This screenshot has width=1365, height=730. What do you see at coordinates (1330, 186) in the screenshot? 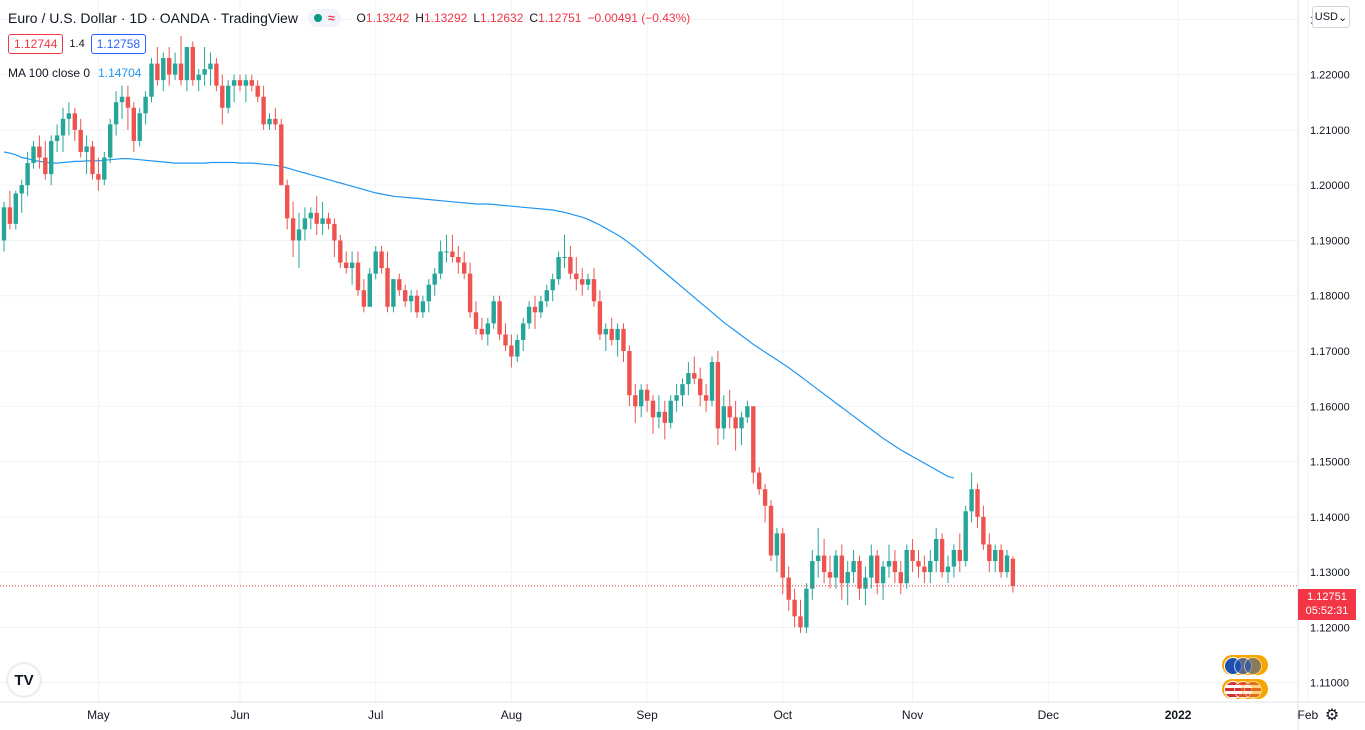
I see `y-axis-tick-label: 1.20000` at bounding box center [1330, 186].